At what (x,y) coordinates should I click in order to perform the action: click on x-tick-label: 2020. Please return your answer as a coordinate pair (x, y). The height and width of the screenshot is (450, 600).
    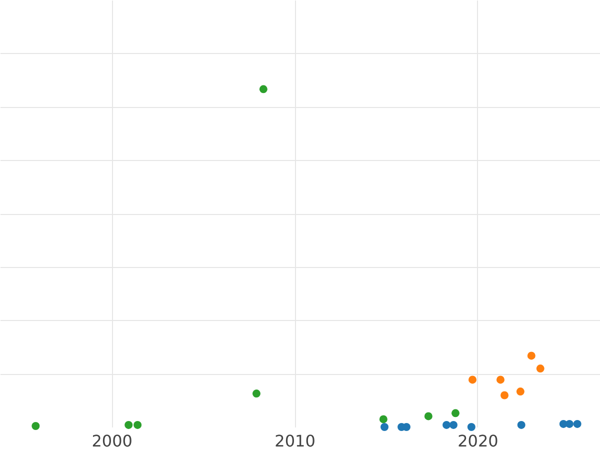
    Looking at the image, I should click on (478, 441).